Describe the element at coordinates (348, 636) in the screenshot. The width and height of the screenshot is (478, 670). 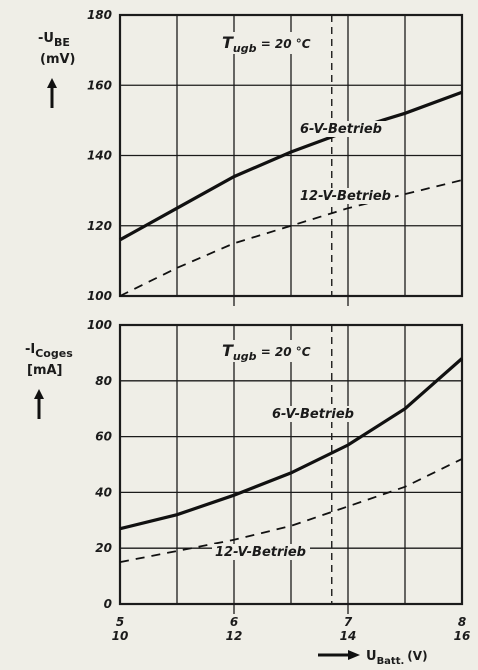
I see `x-tick-label-bottom: 14` at that location.